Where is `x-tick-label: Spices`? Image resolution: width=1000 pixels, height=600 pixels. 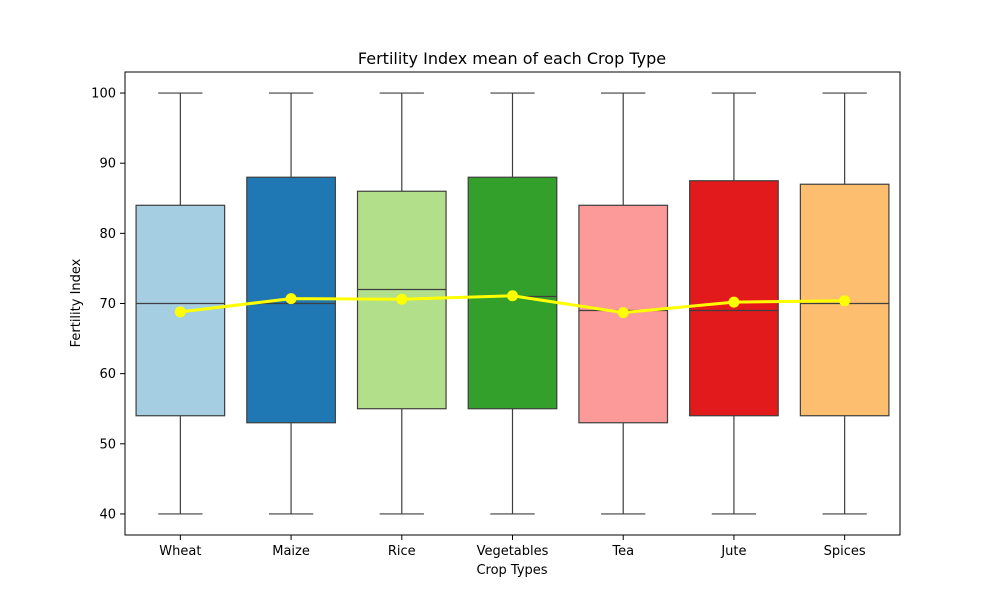
x-tick-label: Spices is located at coordinates (845, 551).